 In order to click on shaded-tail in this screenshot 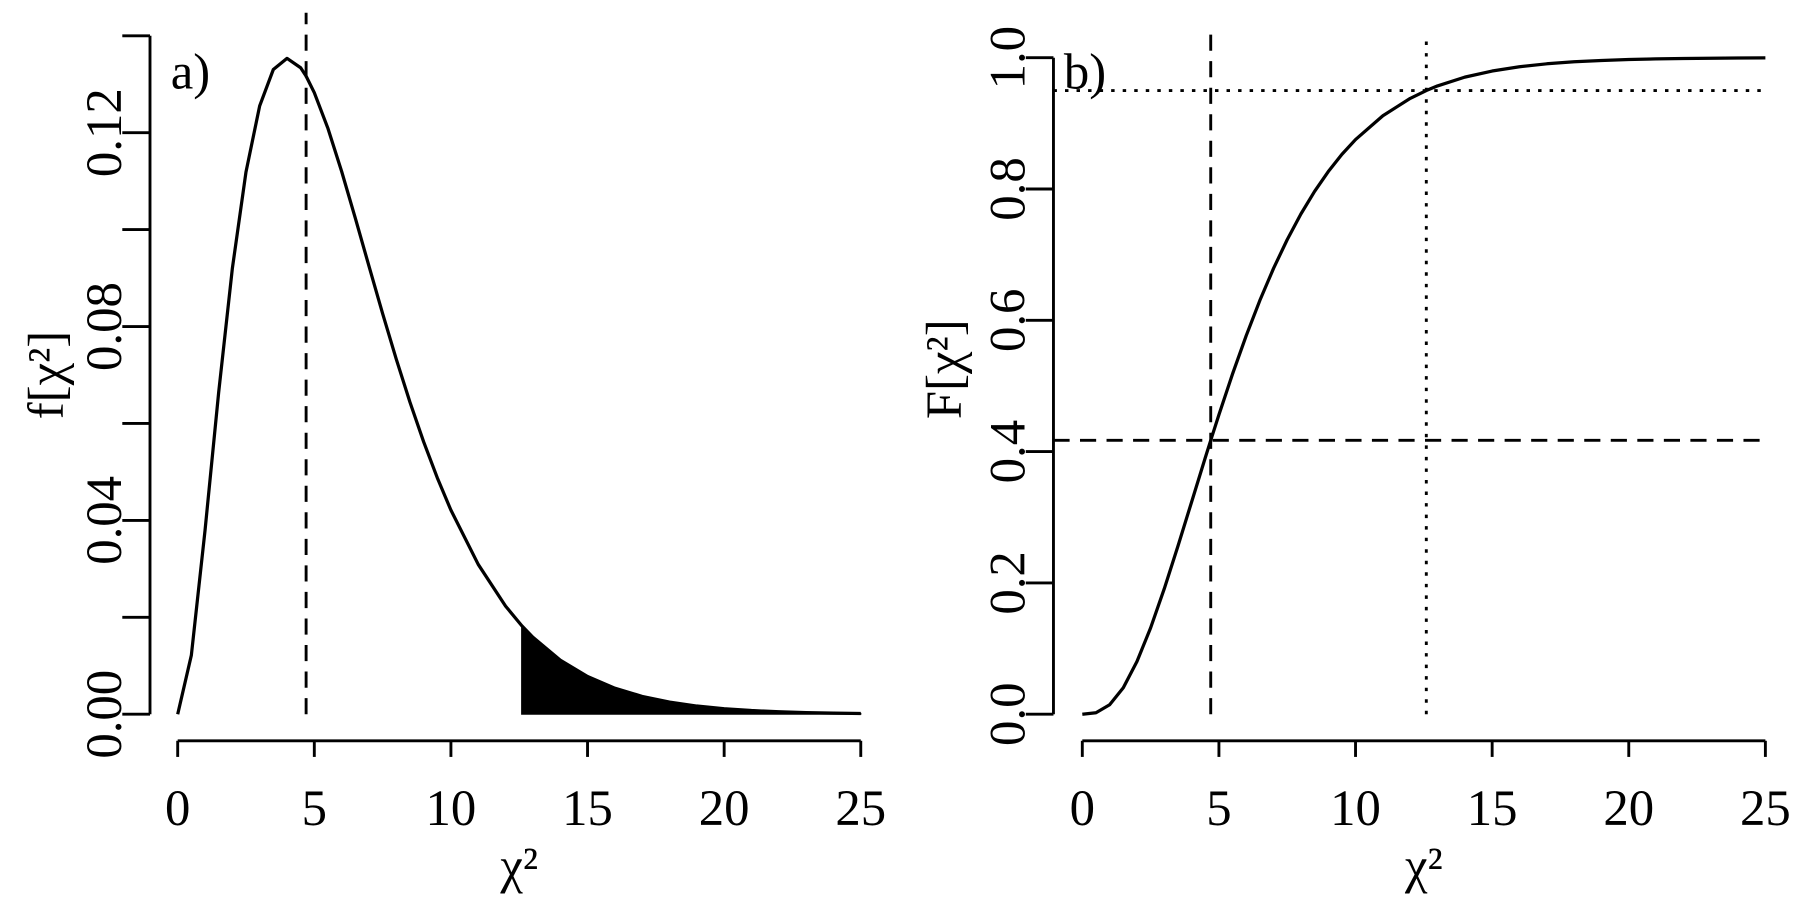, I will do `click(691, 669)`.